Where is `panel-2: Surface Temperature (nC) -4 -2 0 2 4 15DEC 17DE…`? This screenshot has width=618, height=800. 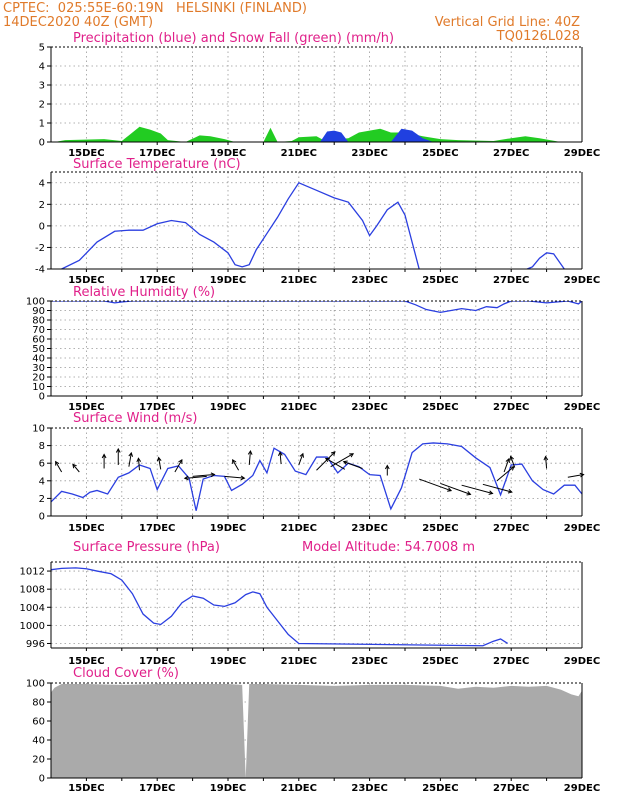 panel-2: Surface Temperature (nC) -4 -2 0 2 4 15DEC 17DE… is located at coordinates (317, 221).